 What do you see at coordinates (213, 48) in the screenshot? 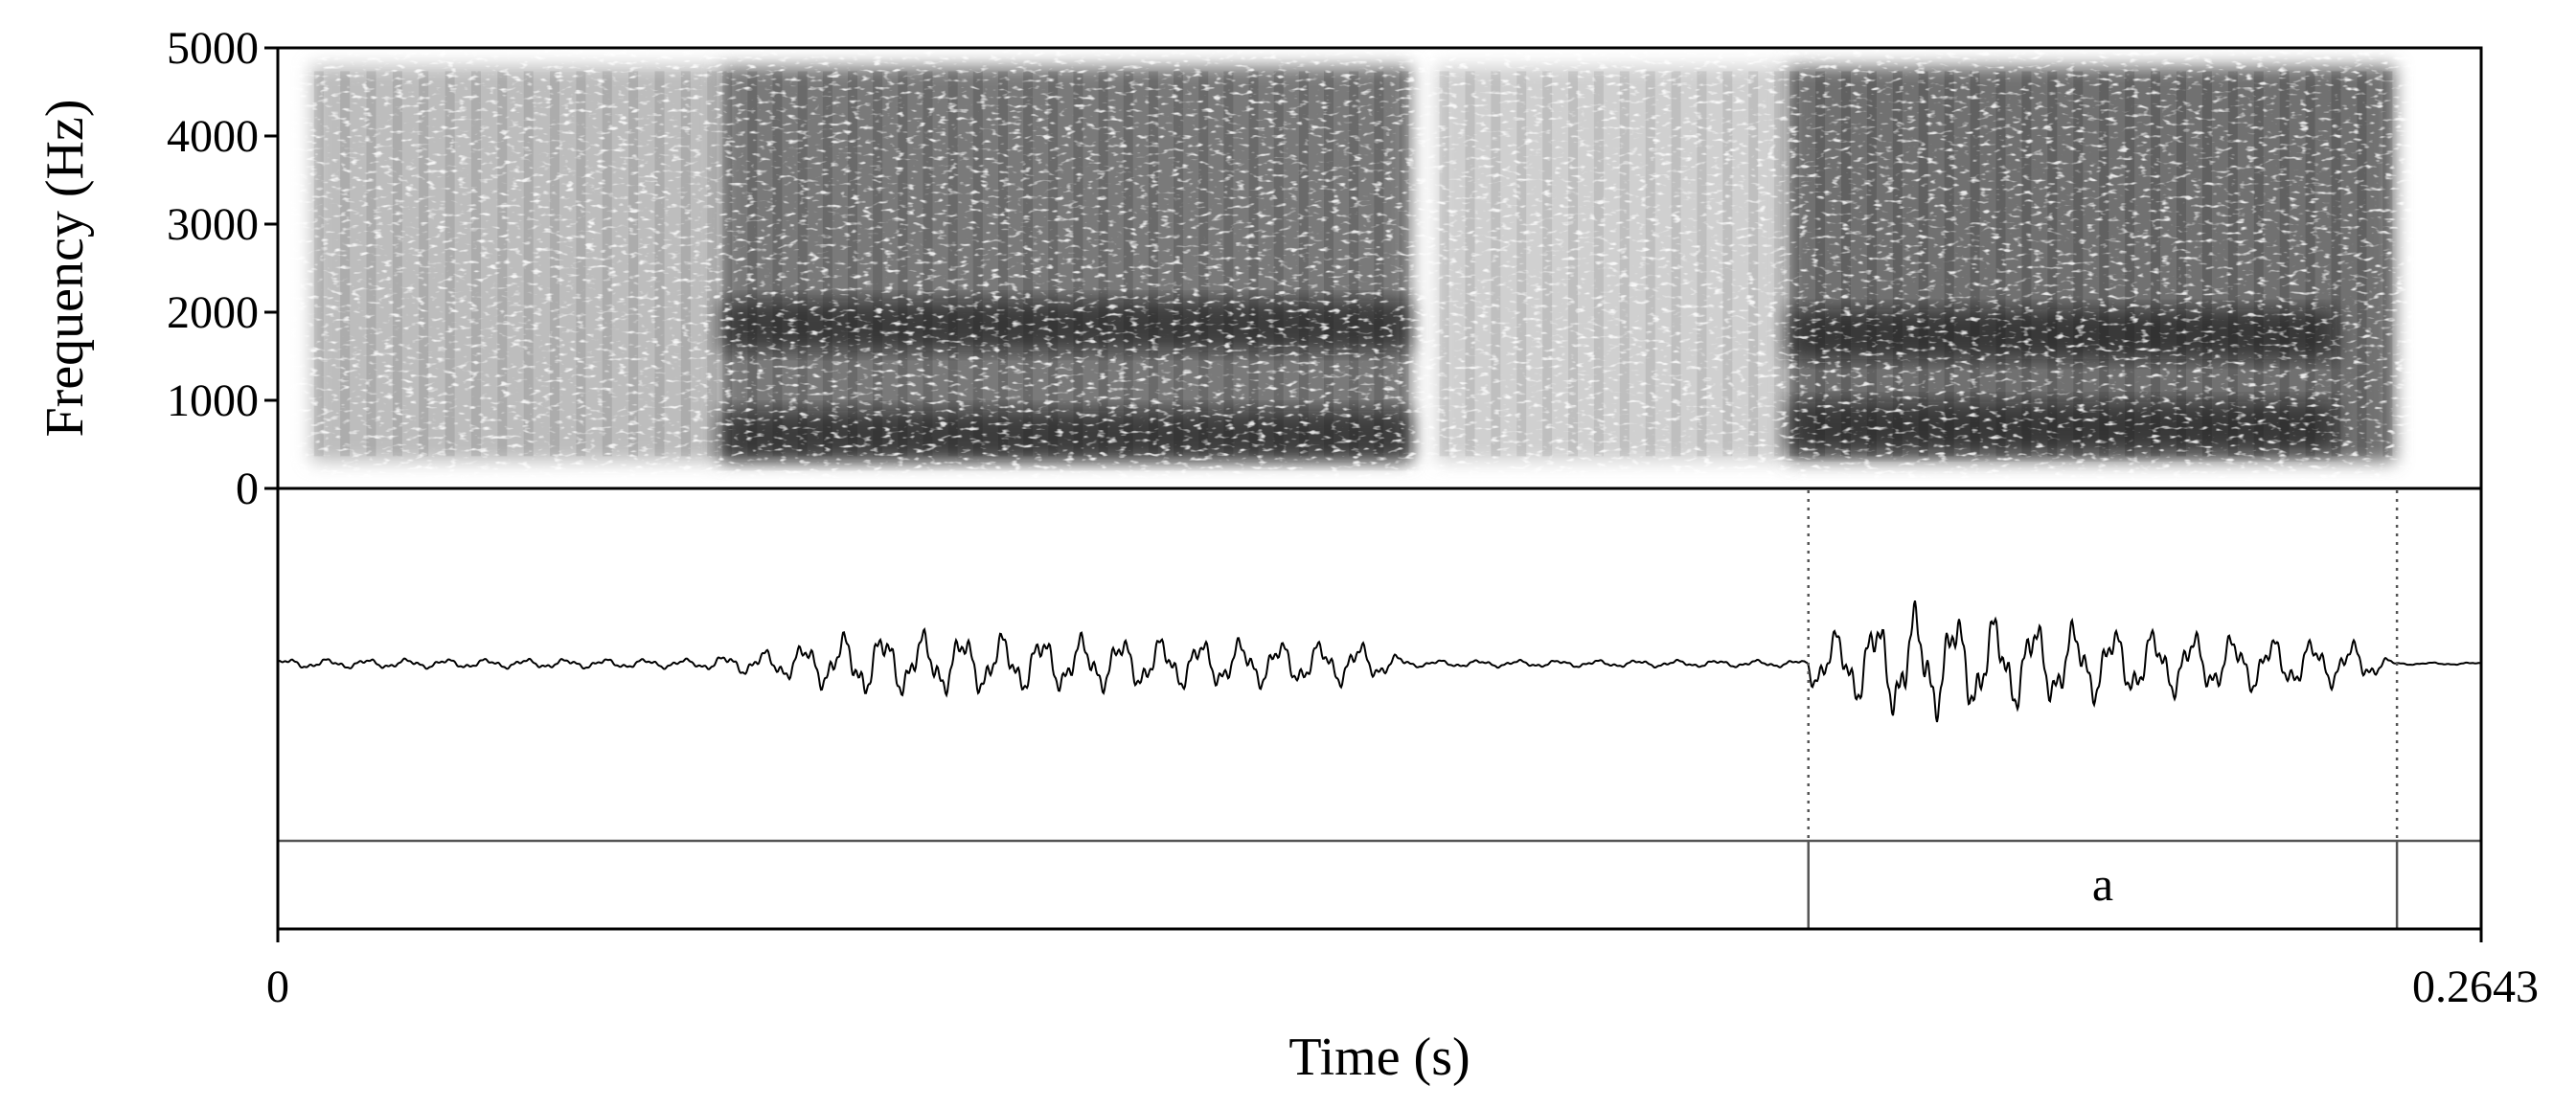
I see `y-tick-label-5000: 5000` at bounding box center [213, 48].